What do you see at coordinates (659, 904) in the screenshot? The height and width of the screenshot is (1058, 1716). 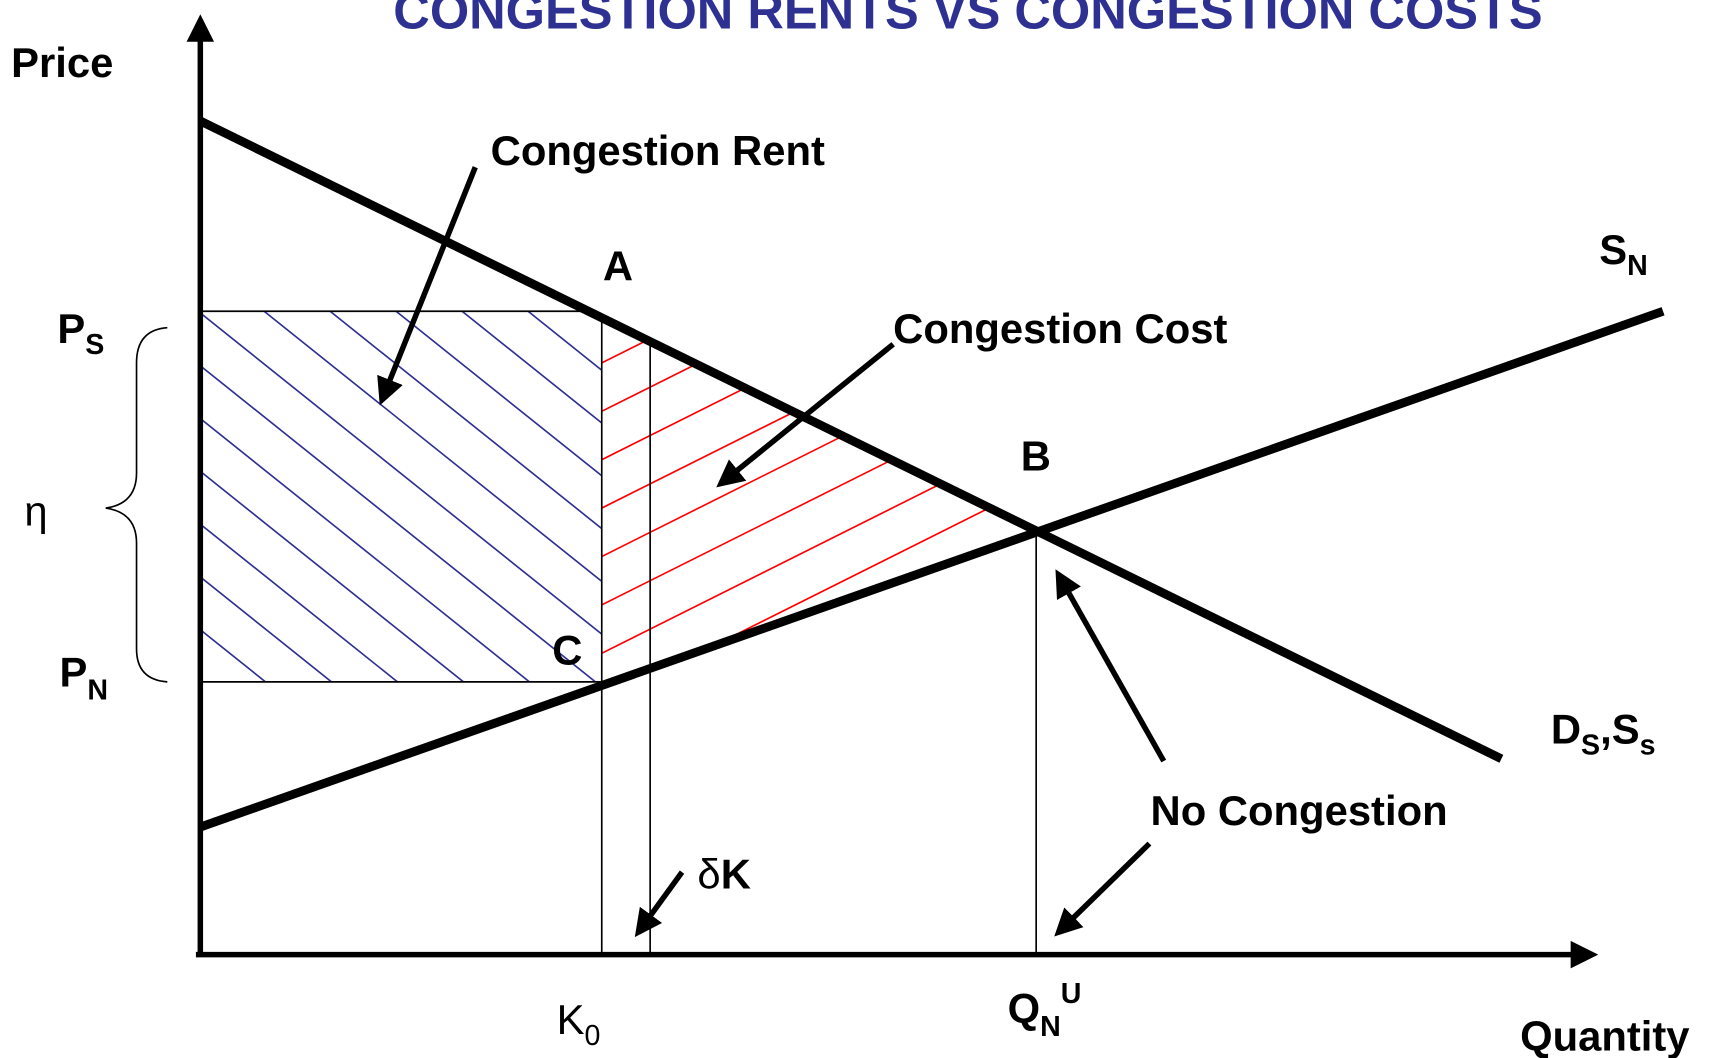 I see `dk-arrow` at bounding box center [659, 904].